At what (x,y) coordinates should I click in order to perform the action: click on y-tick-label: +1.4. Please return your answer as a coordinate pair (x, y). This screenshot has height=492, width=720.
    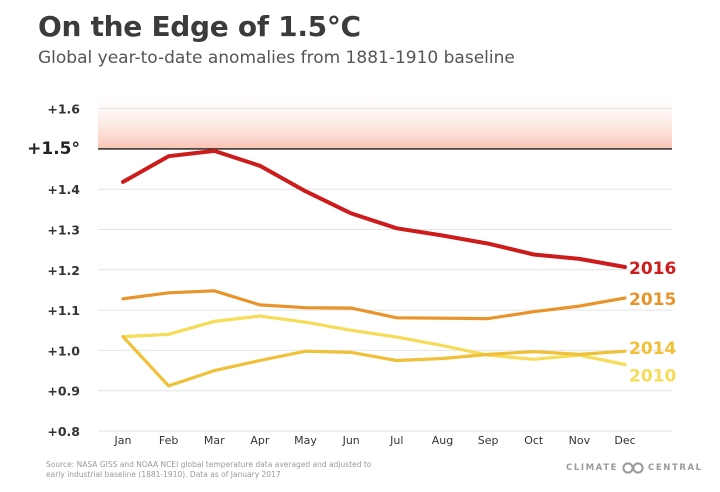
    Looking at the image, I should click on (63, 189).